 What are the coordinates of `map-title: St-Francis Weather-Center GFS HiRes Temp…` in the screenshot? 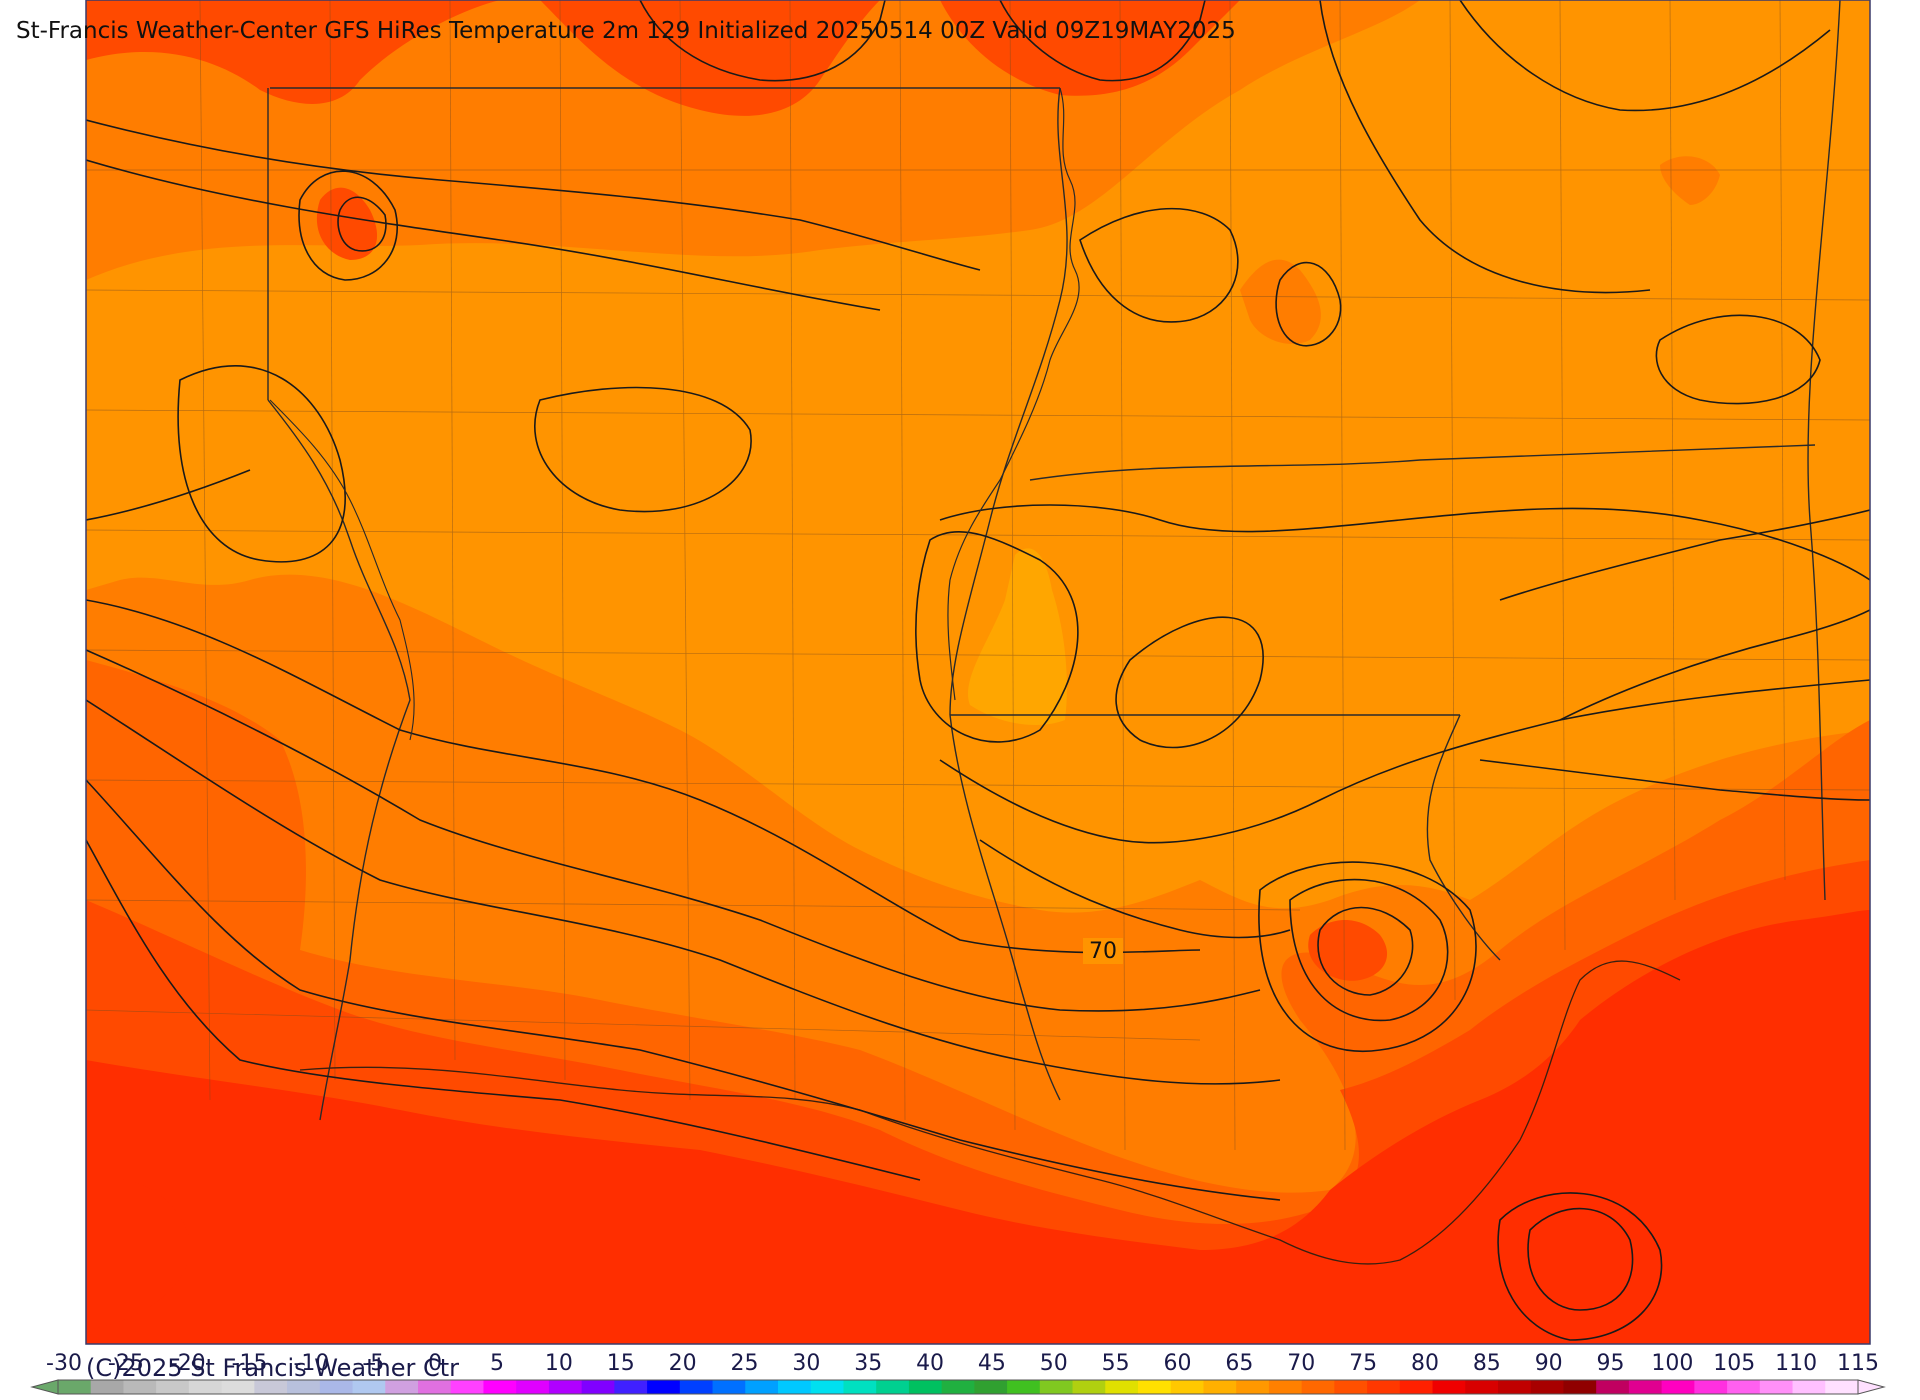 It's located at (626, 31).